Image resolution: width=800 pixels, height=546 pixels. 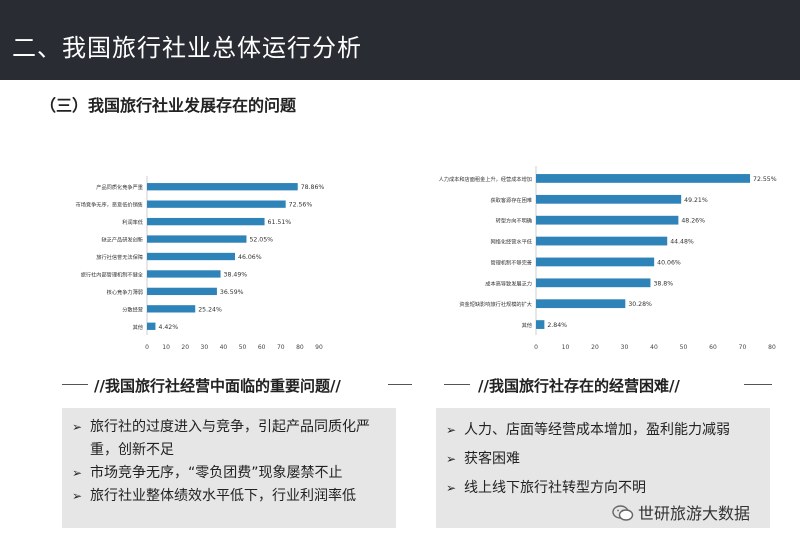 What do you see at coordinates (696, 200) in the screenshot?
I see `data-label: 49.21%` at bounding box center [696, 200].